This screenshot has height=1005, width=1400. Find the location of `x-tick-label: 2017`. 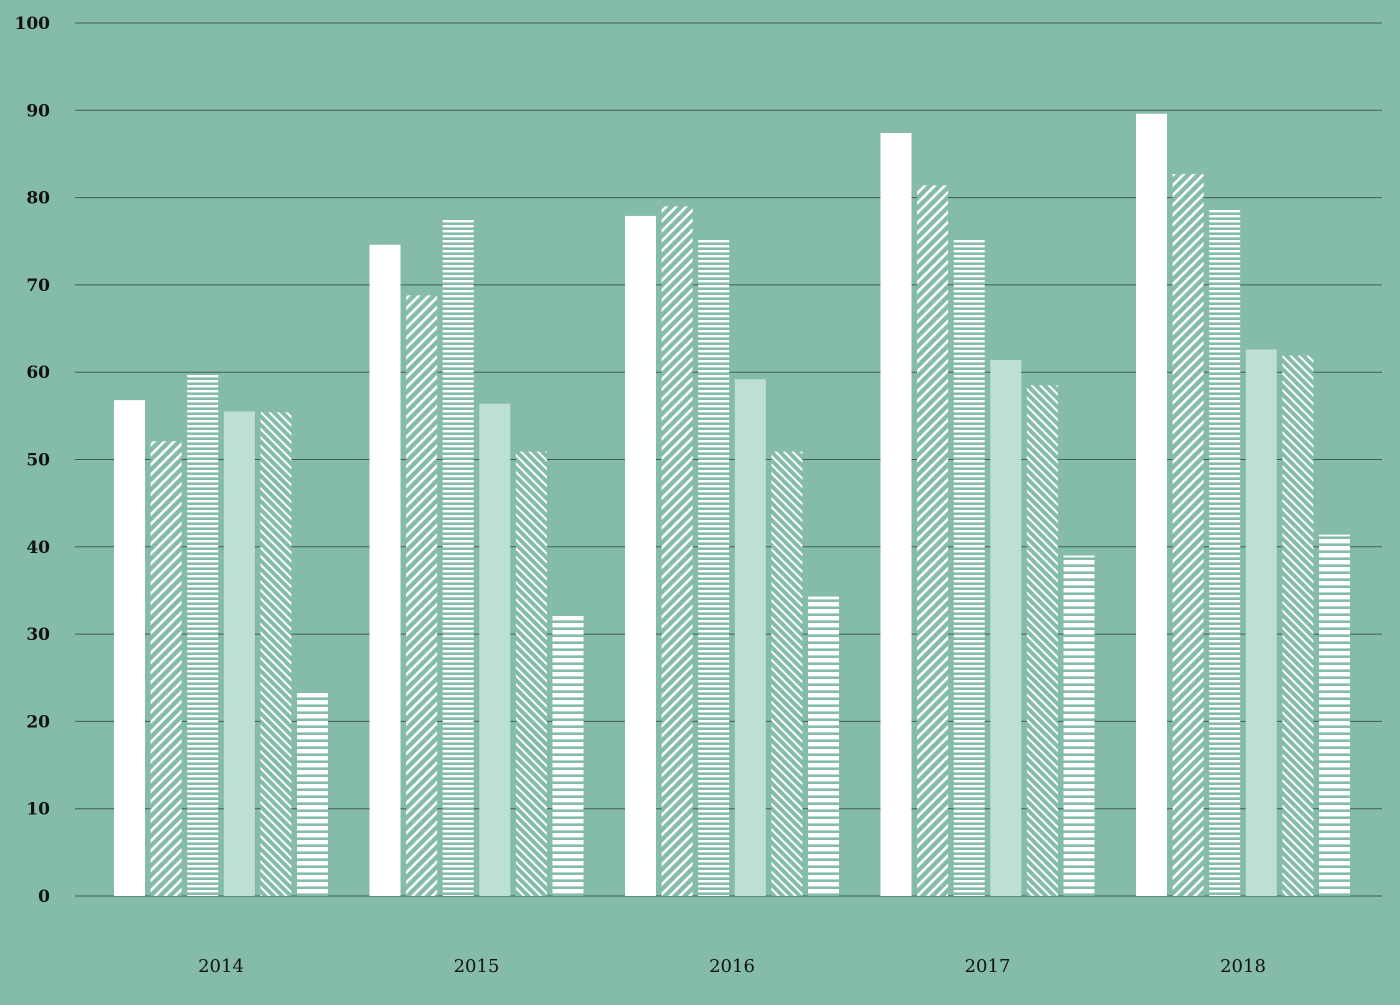

x-tick-label: 2017 is located at coordinates (988, 966).